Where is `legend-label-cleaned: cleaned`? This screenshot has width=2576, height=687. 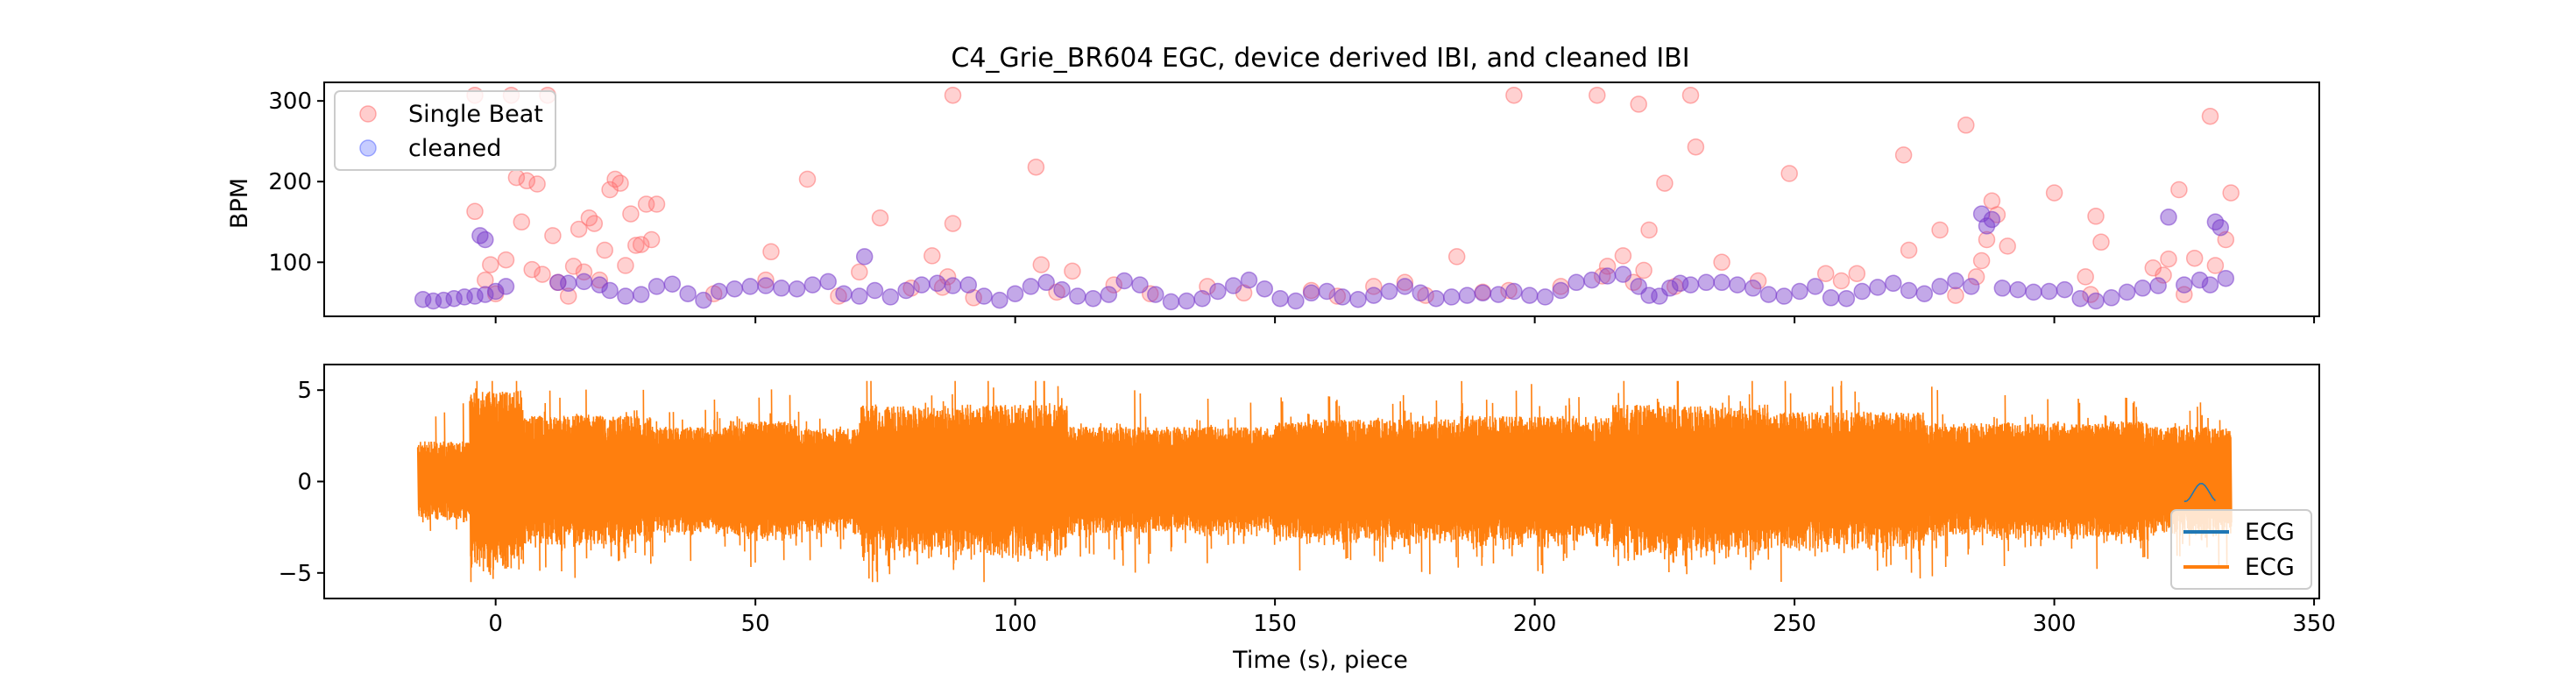
legend-label-cleaned: cleaned is located at coordinates (454, 148).